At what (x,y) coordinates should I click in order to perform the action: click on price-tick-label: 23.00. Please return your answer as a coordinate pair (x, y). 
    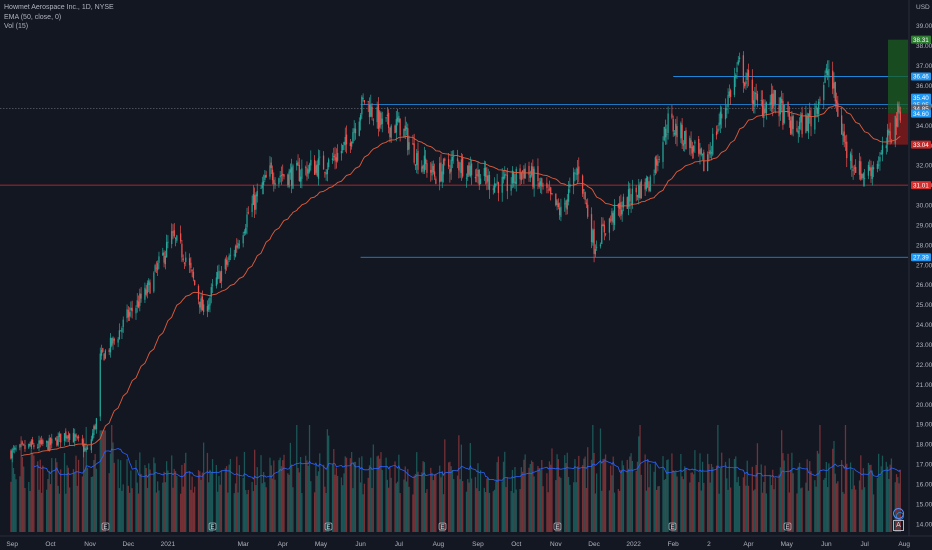
    Looking at the image, I should click on (924, 345).